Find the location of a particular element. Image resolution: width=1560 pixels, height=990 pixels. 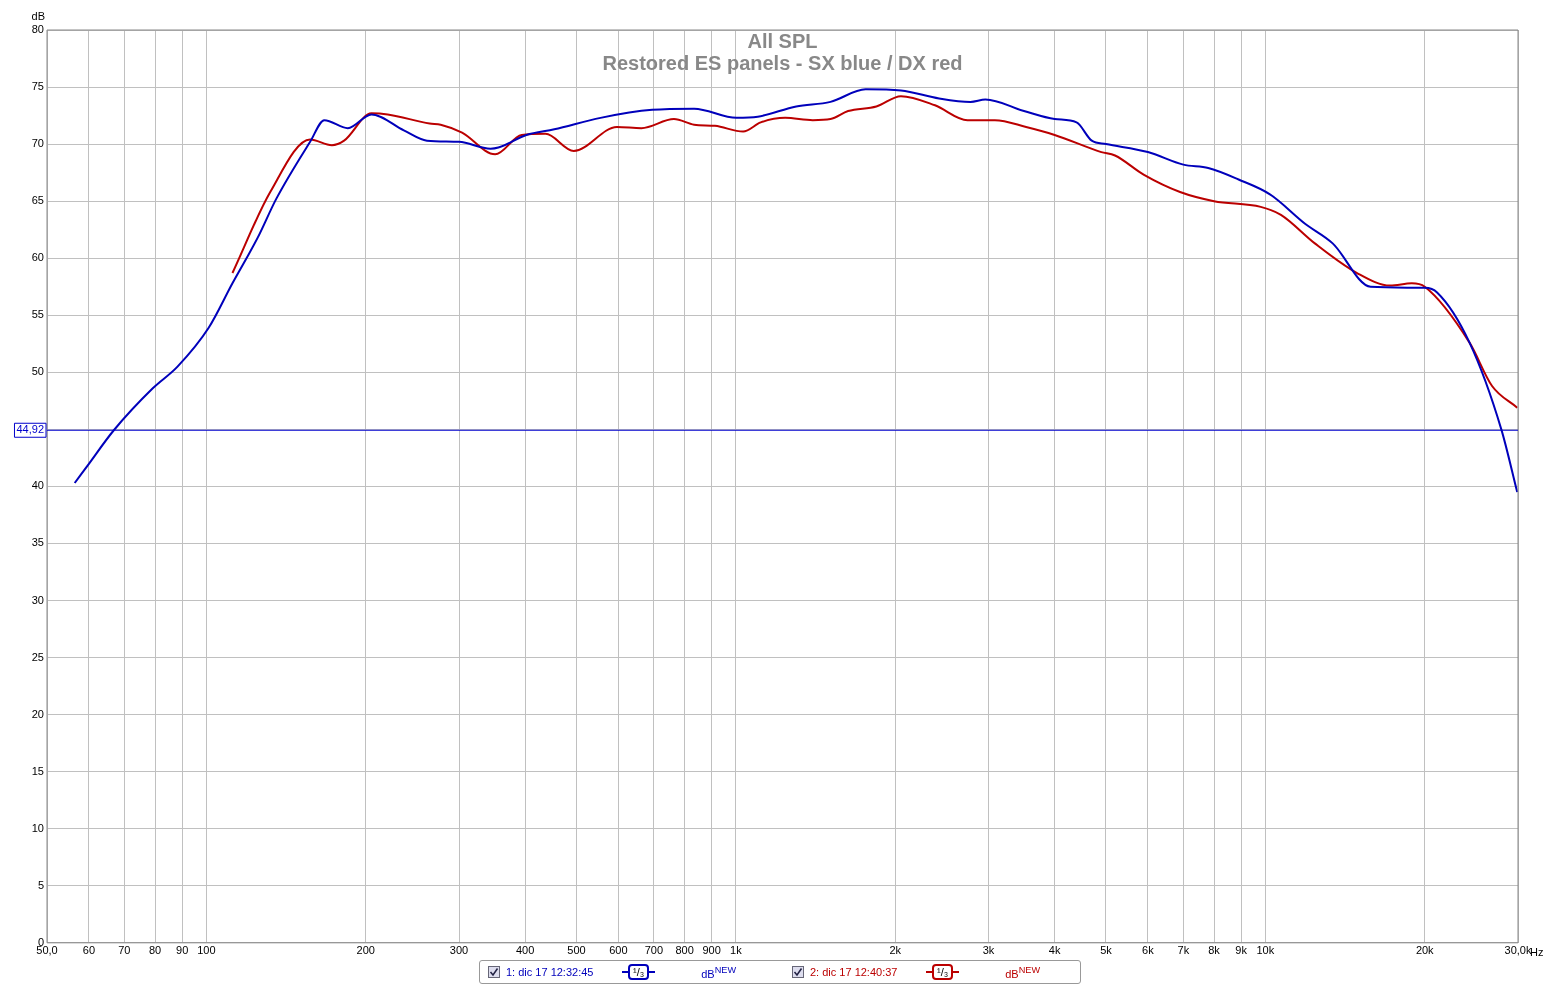

x-tick-label: 3k is located at coordinates (988, 950).